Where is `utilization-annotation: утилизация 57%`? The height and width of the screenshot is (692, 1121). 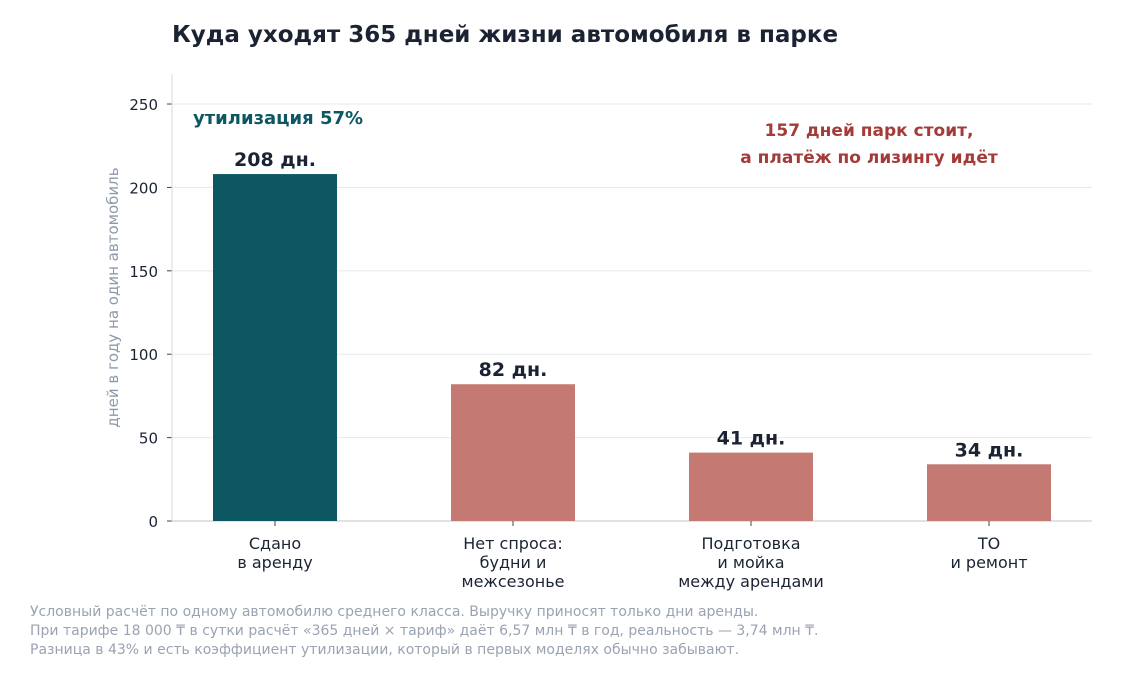 utilization-annotation: утилизация 57% is located at coordinates (278, 118).